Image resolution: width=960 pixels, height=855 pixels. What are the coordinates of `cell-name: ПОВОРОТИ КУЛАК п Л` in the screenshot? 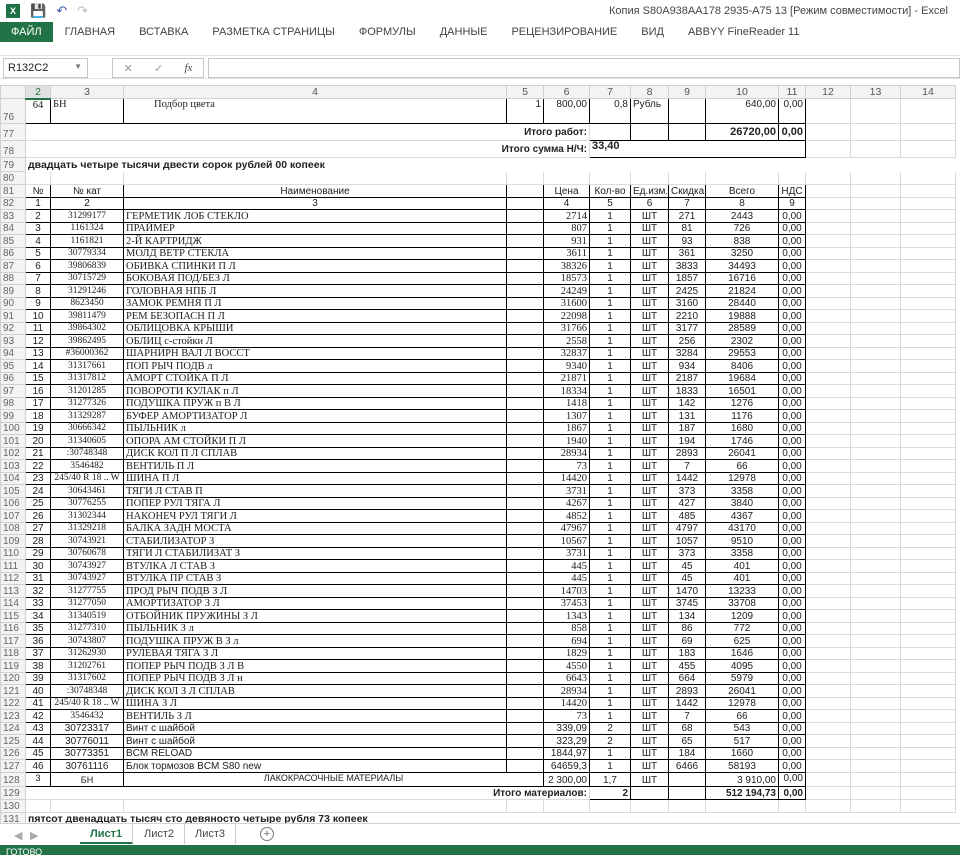 It's located at (315, 391).